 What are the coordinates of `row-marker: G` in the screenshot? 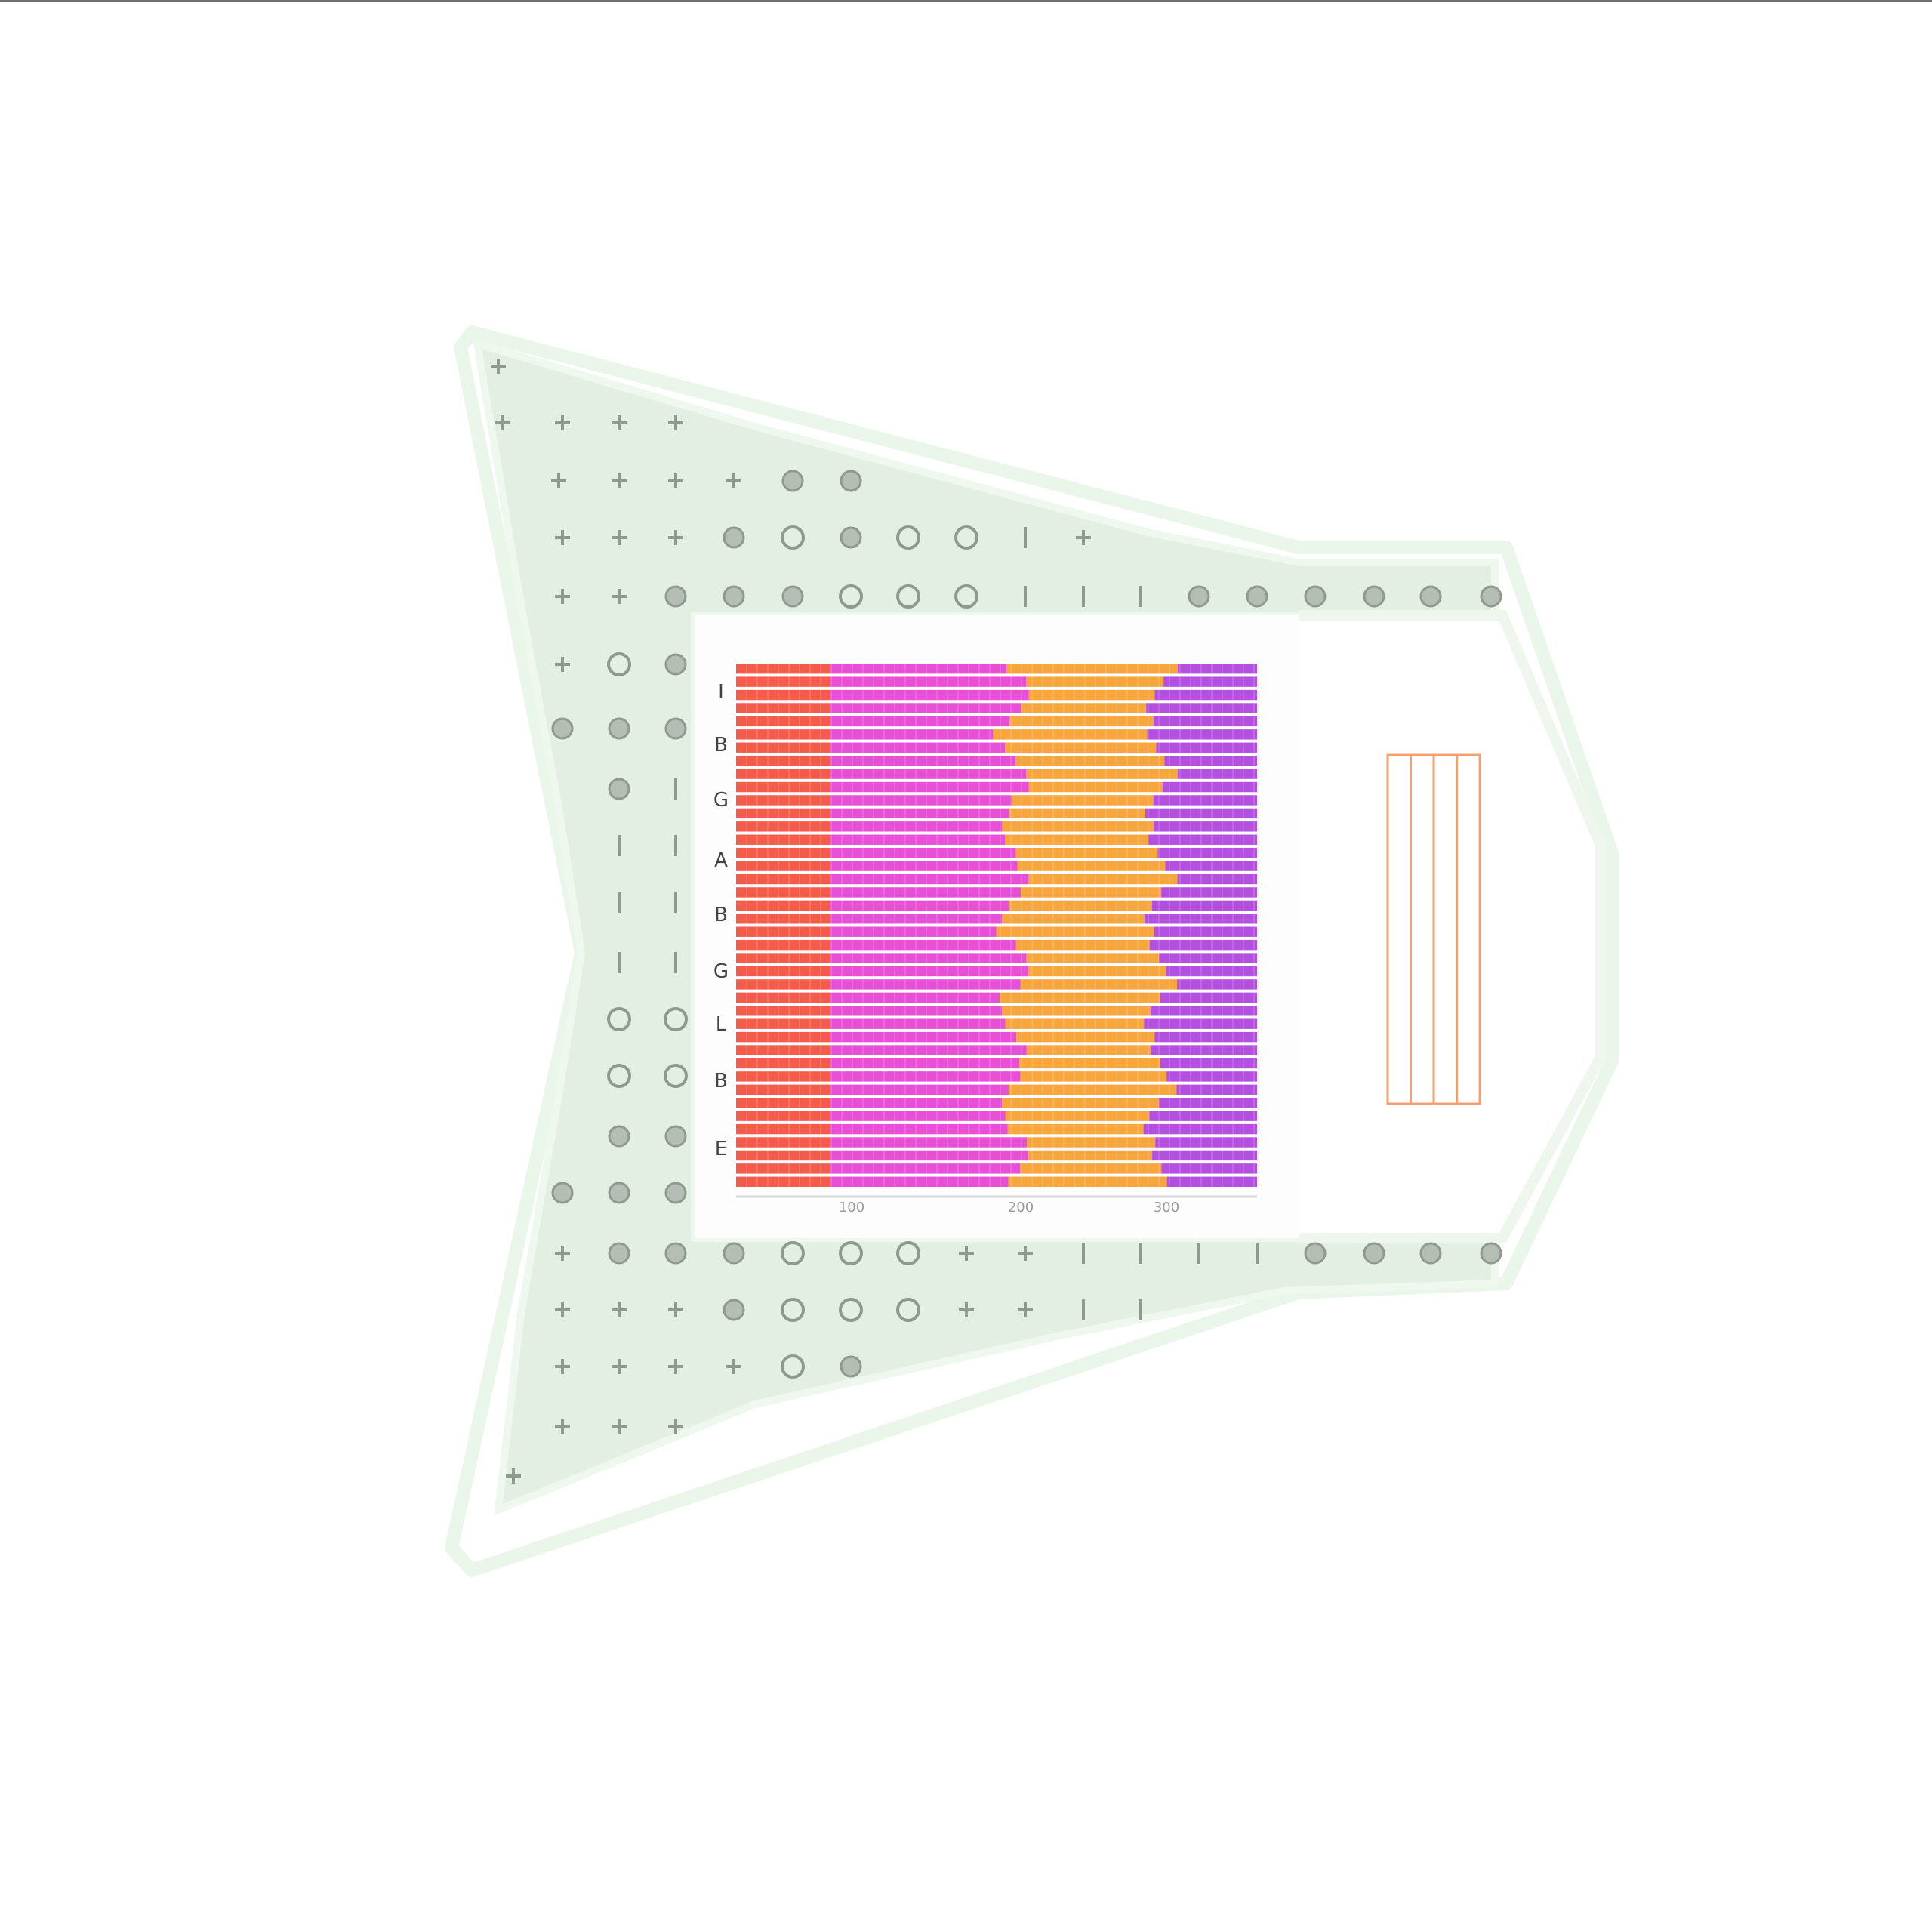 It's located at (721, 800).